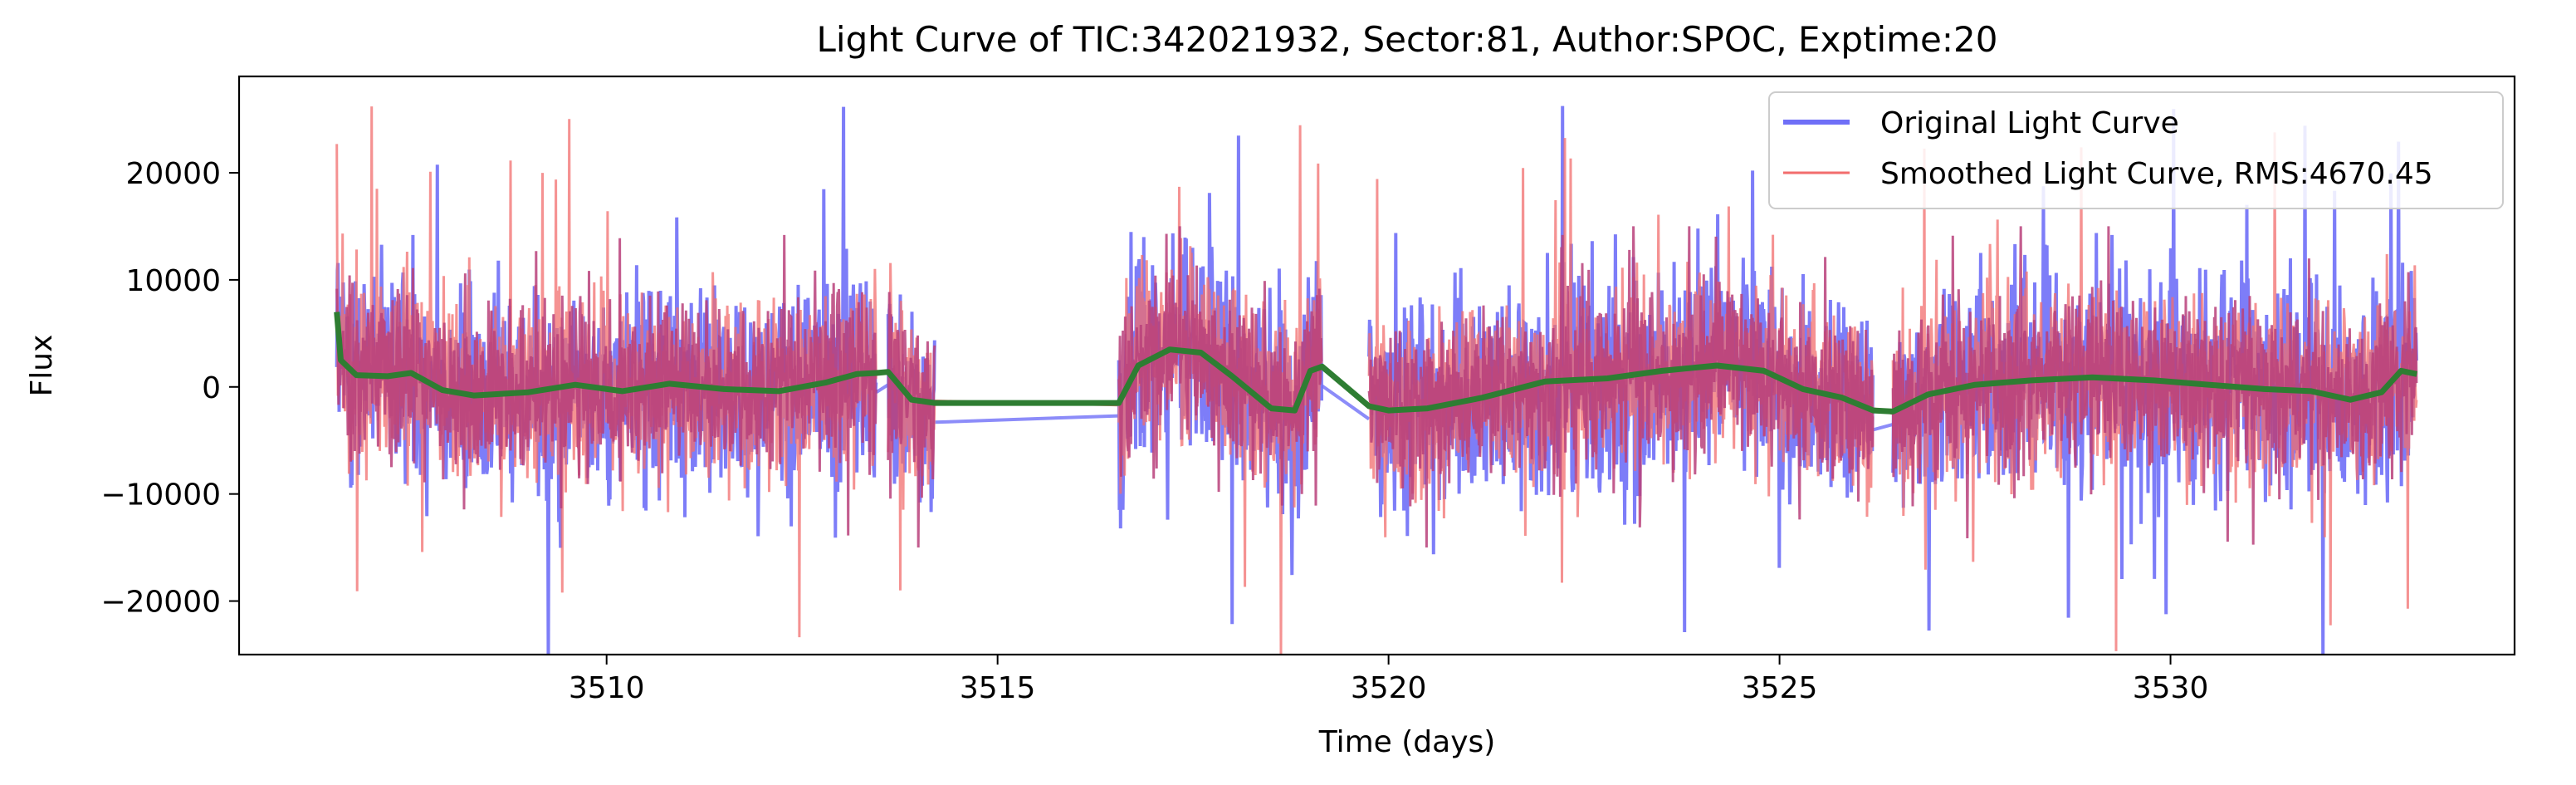  Describe the element at coordinates (607, 688) in the screenshot. I see `x-tick-label: 3510` at that location.